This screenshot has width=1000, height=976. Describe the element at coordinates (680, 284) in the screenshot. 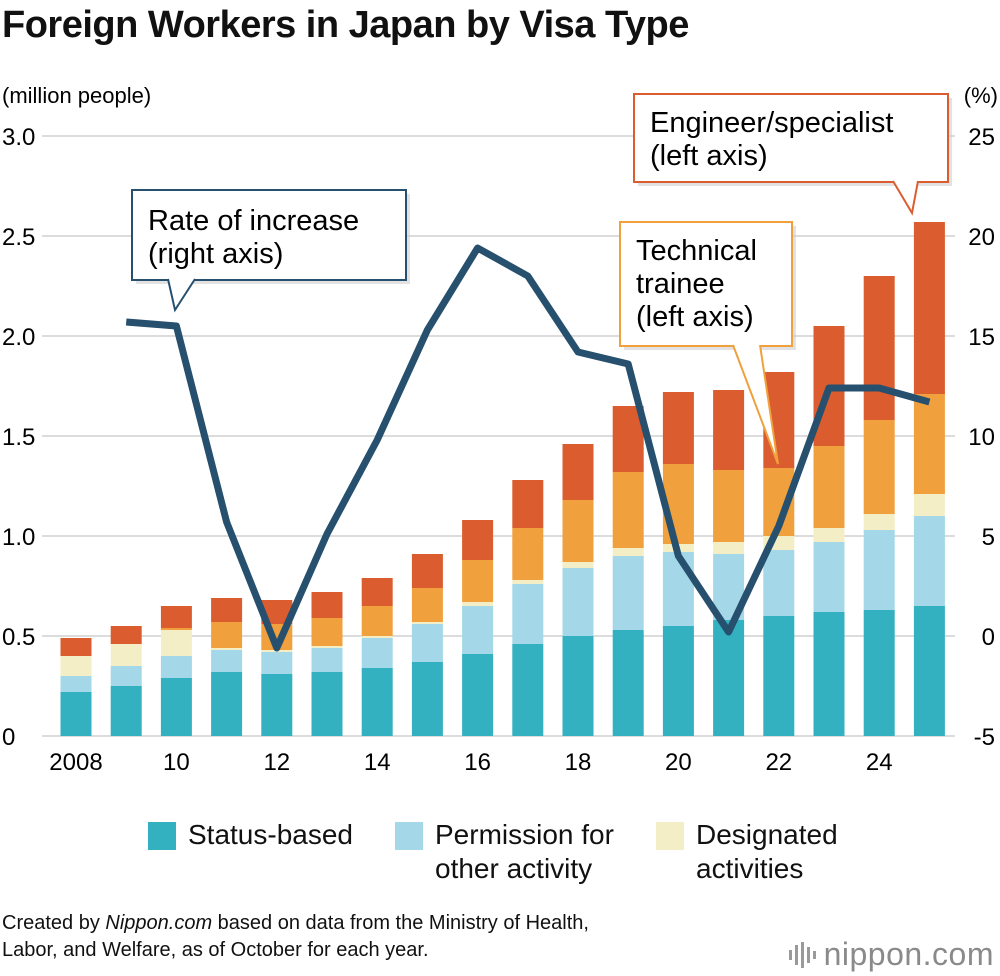

I see `callout-text: trainee` at that location.